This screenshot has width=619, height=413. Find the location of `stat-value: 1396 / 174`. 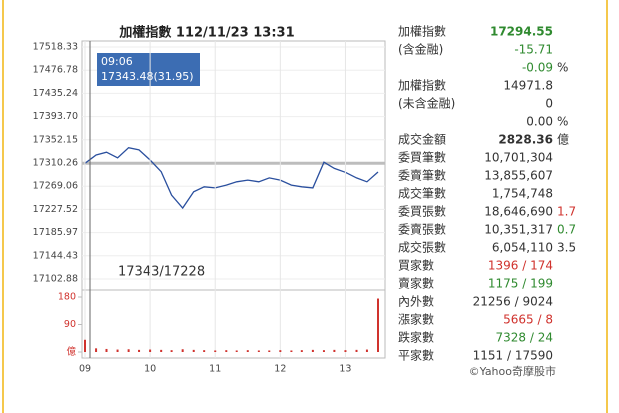

stat-value: 1396 / 174 is located at coordinates (520, 266).